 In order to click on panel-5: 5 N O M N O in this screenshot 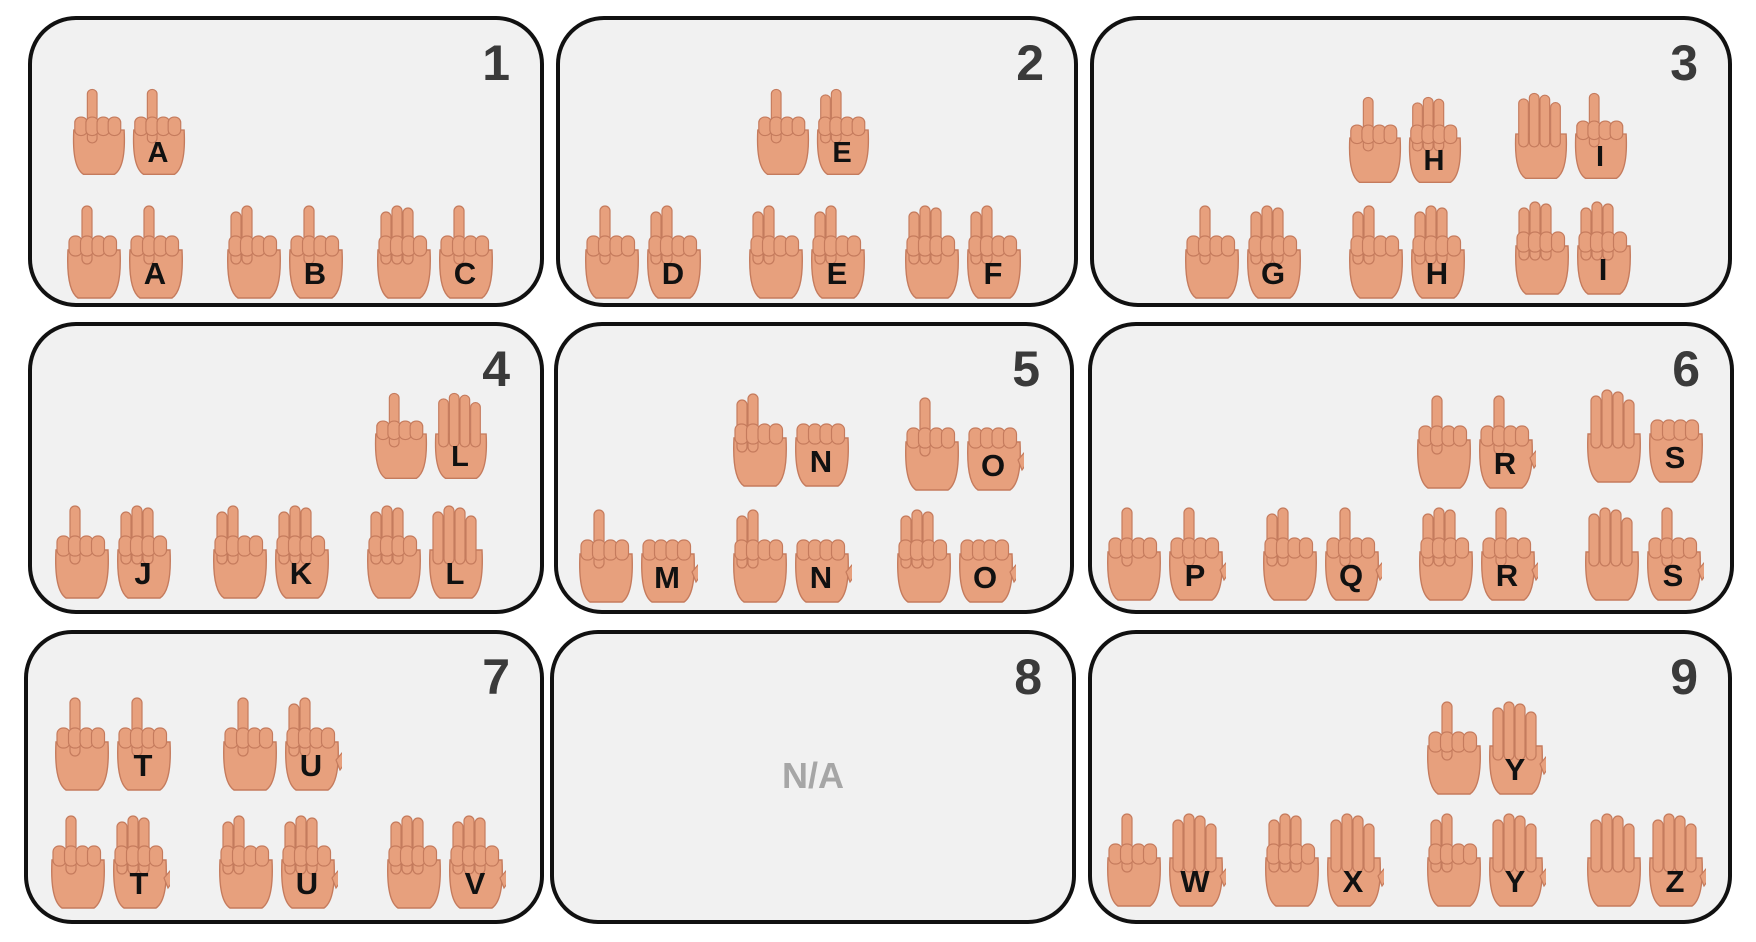, I will do `click(814, 468)`.